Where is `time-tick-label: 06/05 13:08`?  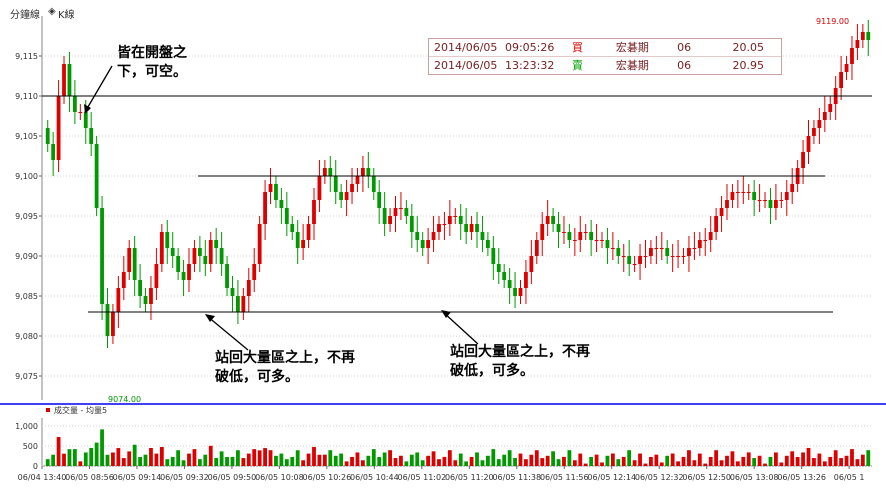
time-tick-label: 06/05 13:08 is located at coordinates (754, 477).